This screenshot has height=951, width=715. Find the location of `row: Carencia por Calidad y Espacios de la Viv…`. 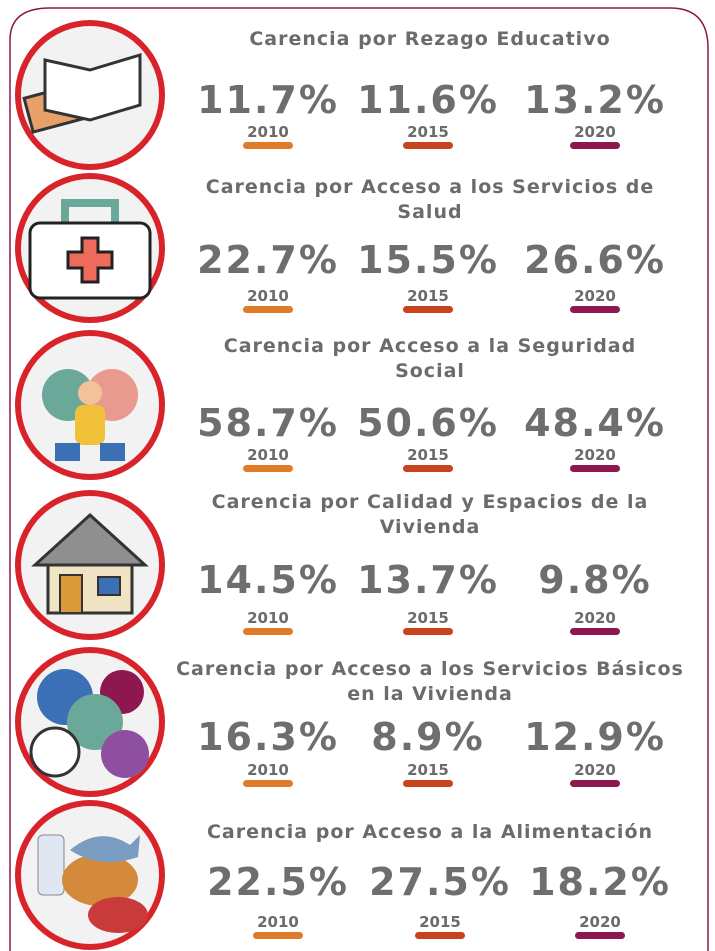

row: Carencia por Calidad y Espacios de la Viv… is located at coordinates (333, 565).